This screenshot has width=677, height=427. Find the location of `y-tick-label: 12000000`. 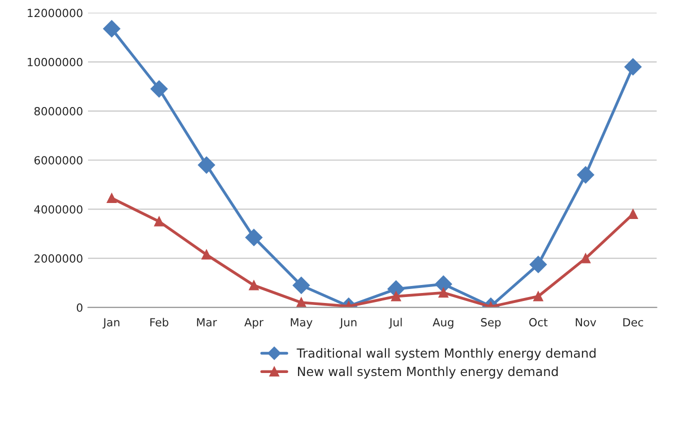

y-tick-label: 12000000 is located at coordinates (55, 13).